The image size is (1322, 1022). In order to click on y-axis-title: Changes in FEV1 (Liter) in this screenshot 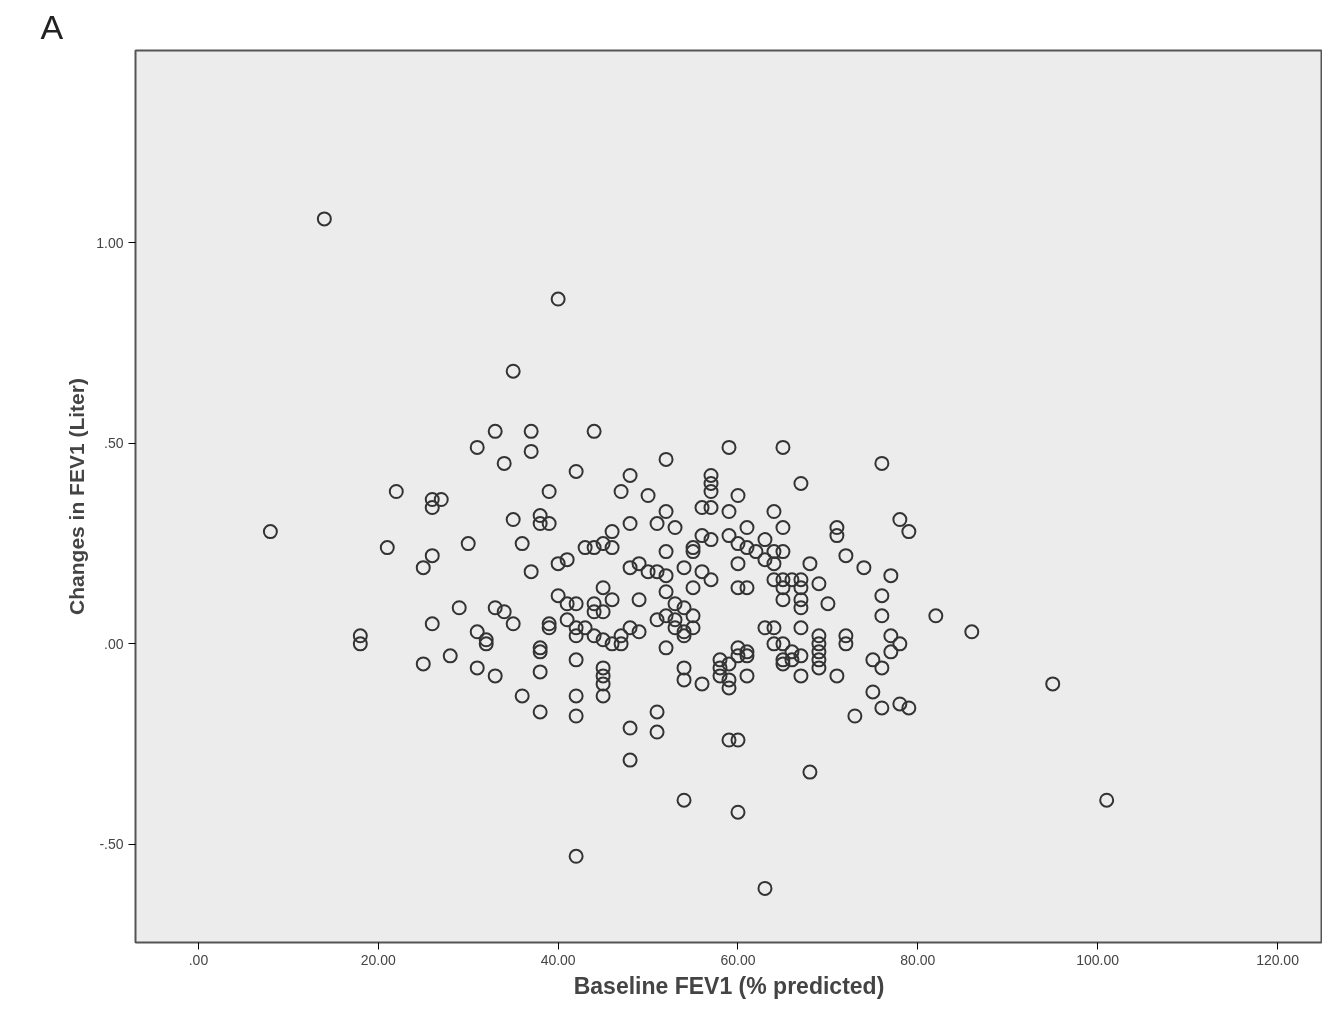, I will do `click(77, 496)`.